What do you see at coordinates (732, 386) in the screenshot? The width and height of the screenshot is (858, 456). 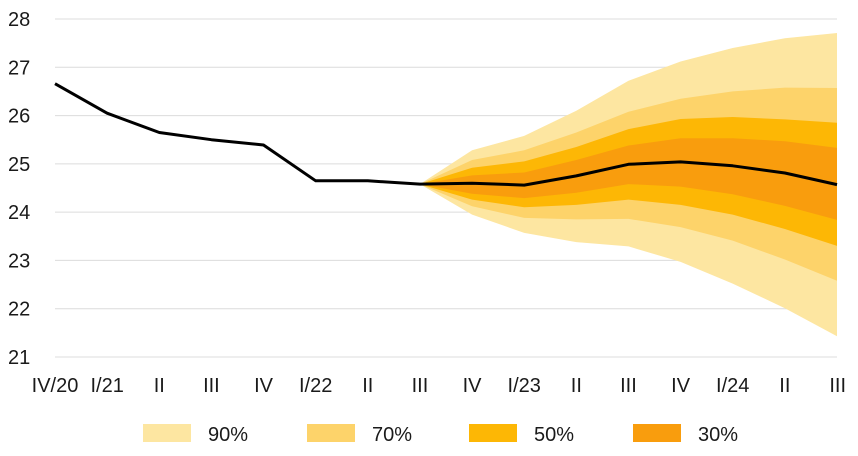 I see `x-tick-label: I/24` at bounding box center [732, 386].